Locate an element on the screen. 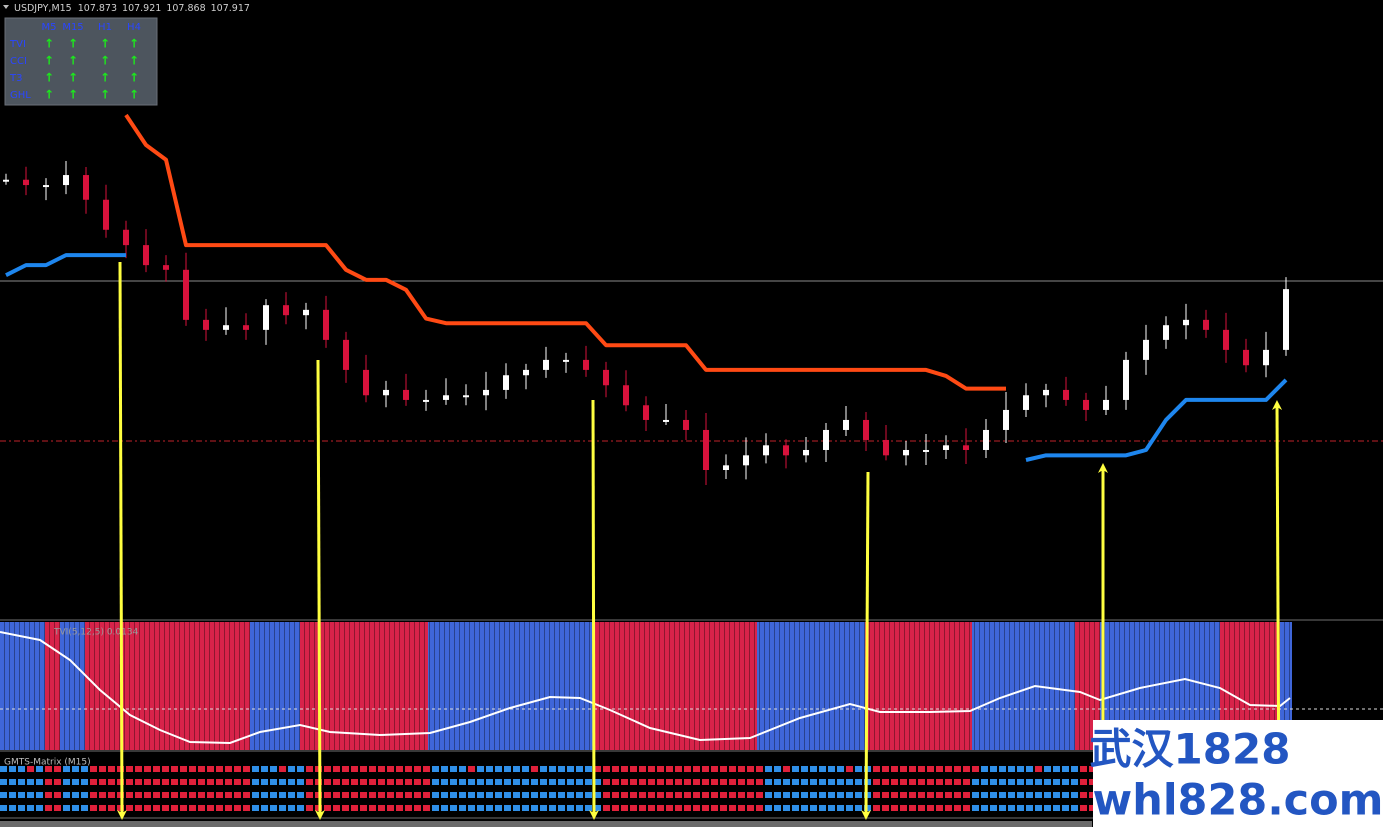 The width and height of the screenshot is (1383, 827). column-header: M15 is located at coordinates (72, 27).